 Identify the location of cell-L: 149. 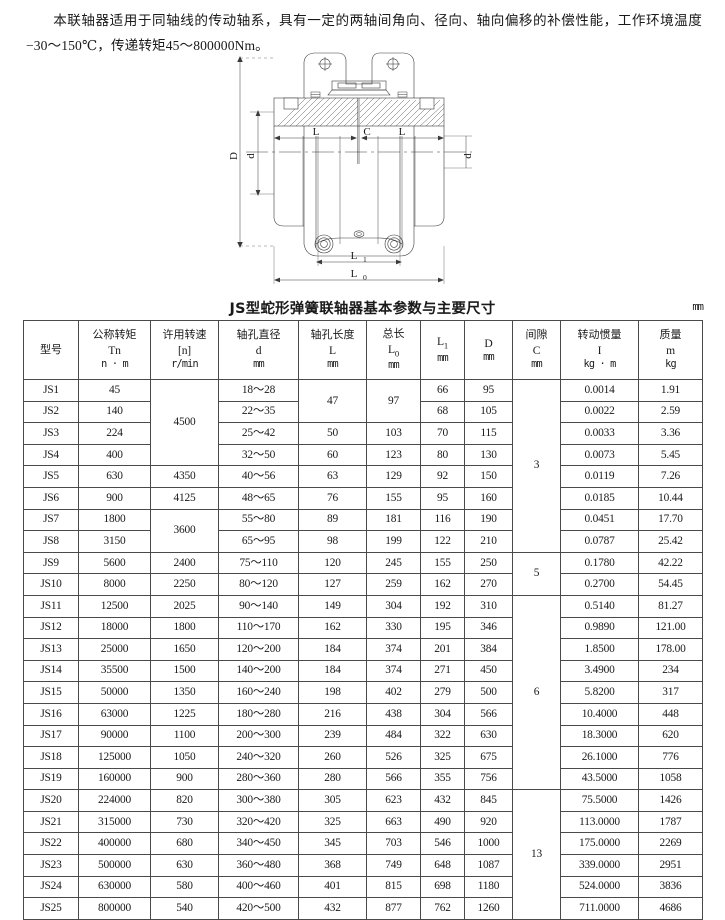
(332, 606).